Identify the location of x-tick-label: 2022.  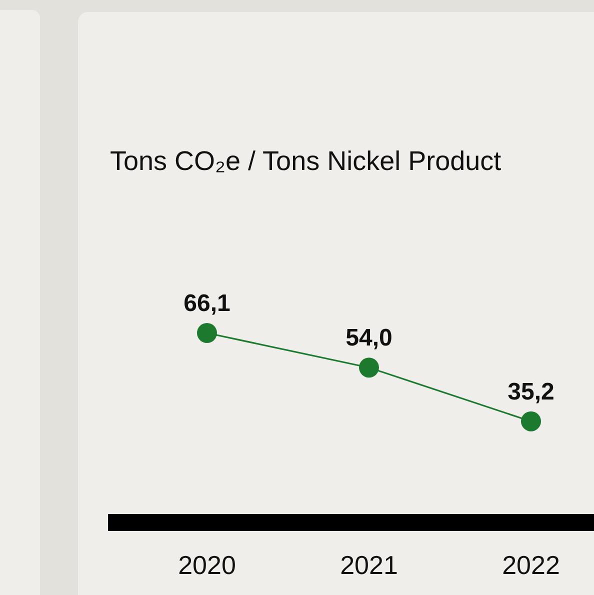
(531, 565).